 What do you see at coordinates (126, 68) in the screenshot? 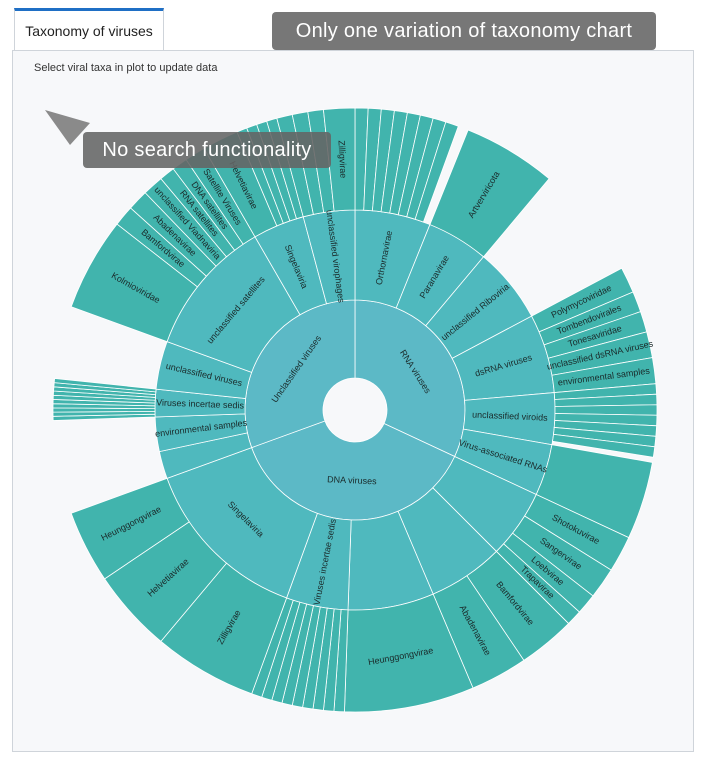
I see `instruction: Select viral taxa in plot to update data` at bounding box center [126, 68].